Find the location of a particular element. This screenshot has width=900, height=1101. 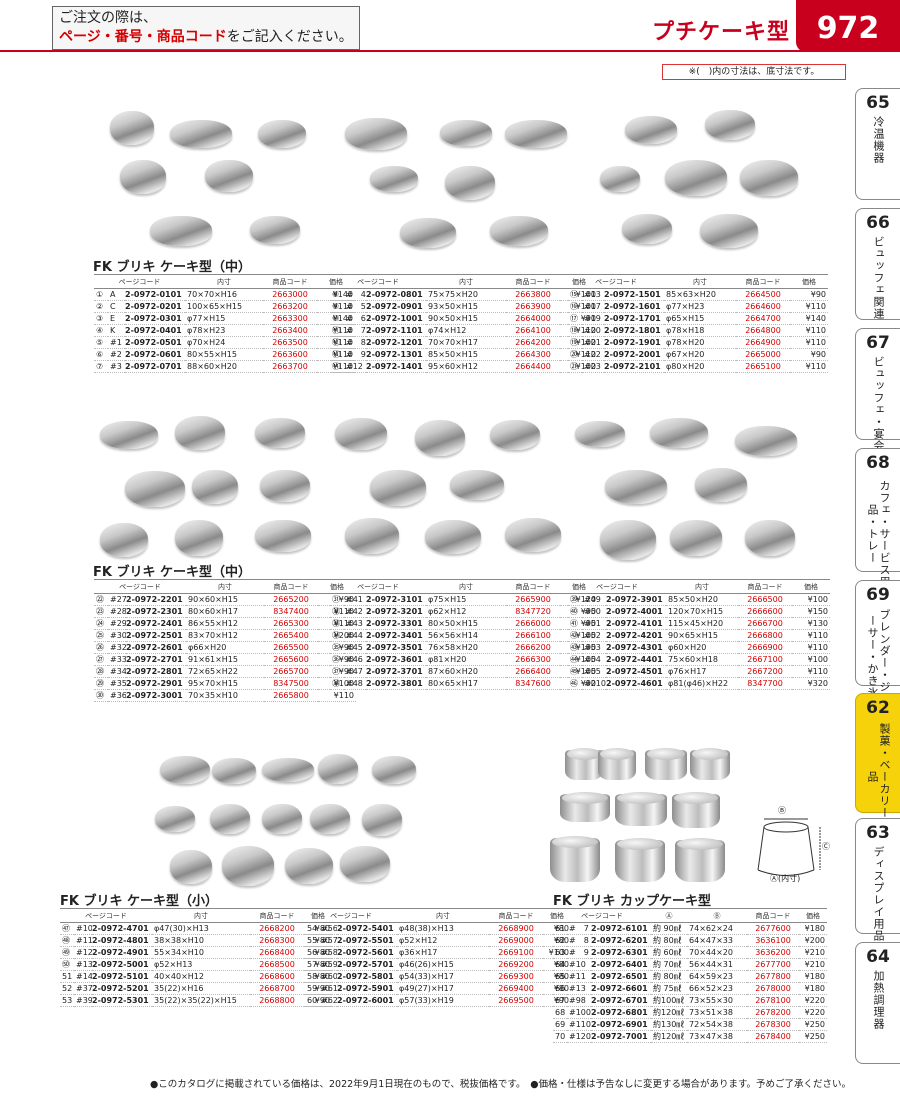

side-tab-68: 68 カフェ・サービス用品・トレー is located at coordinates (877, 518).